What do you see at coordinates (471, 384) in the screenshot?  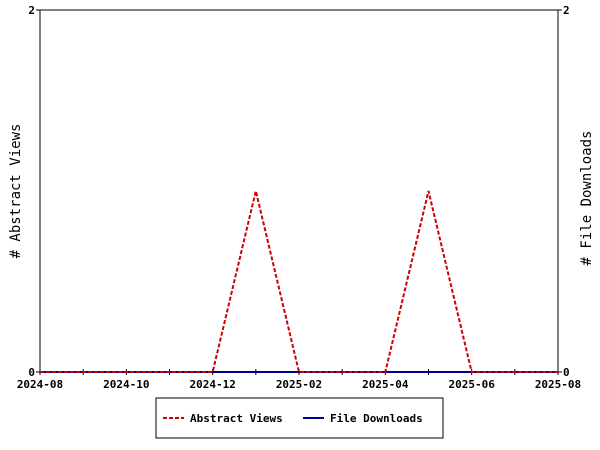 I see `x-tick-label: 2025-06` at bounding box center [471, 384].